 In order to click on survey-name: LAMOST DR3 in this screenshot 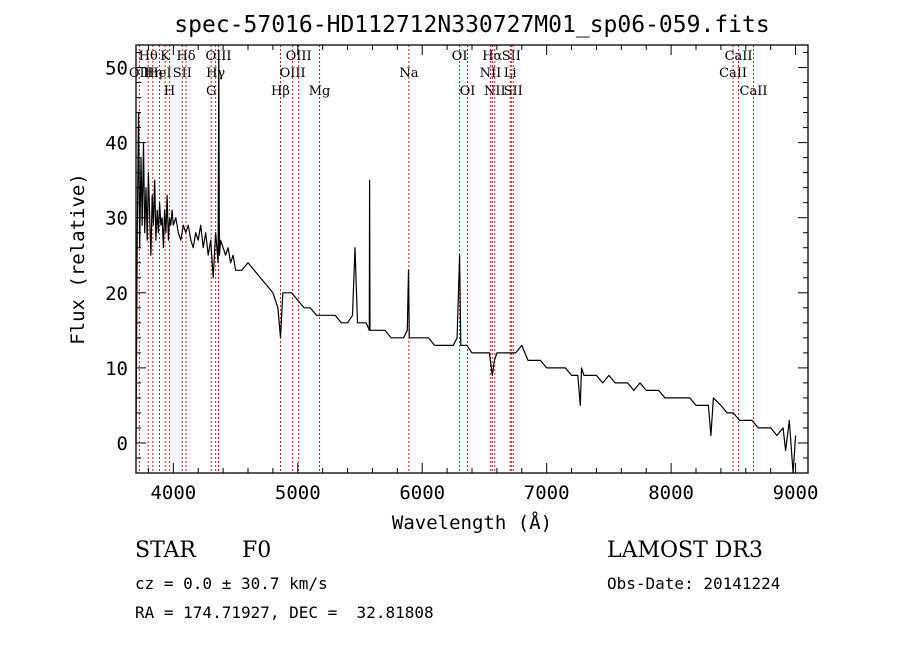, I will do `click(685, 550)`.